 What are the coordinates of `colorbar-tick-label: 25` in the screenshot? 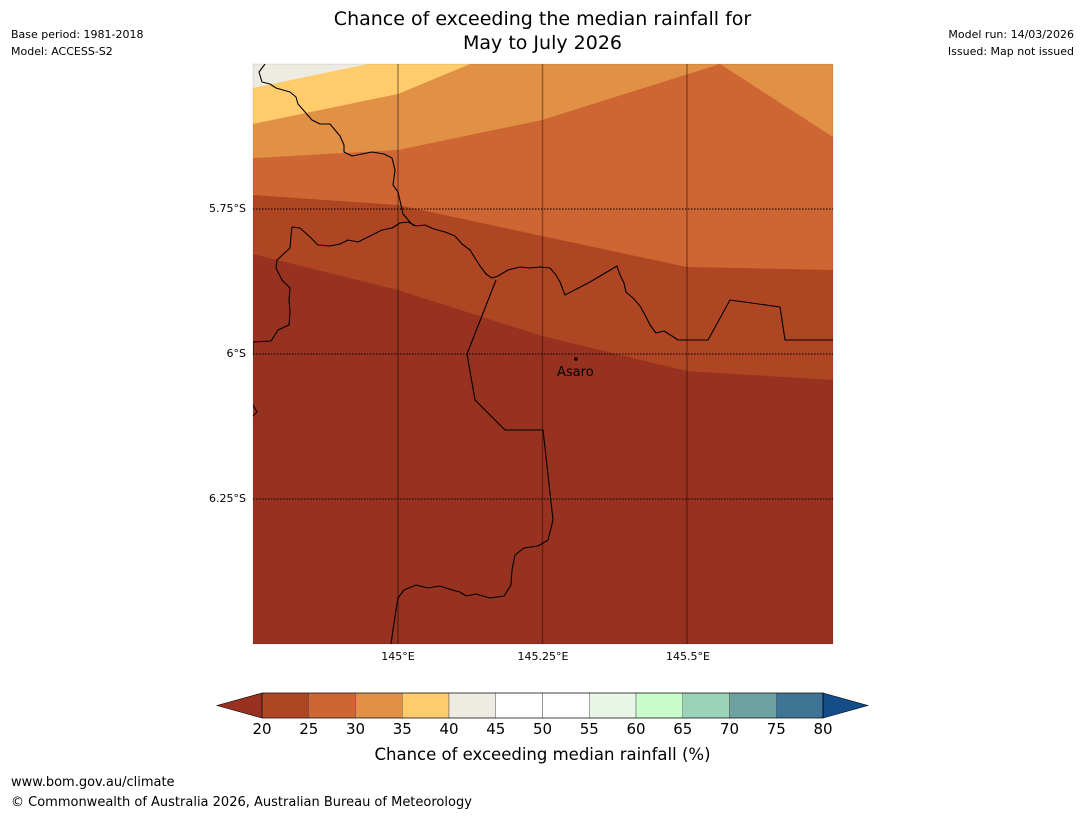 It's located at (309, 729).